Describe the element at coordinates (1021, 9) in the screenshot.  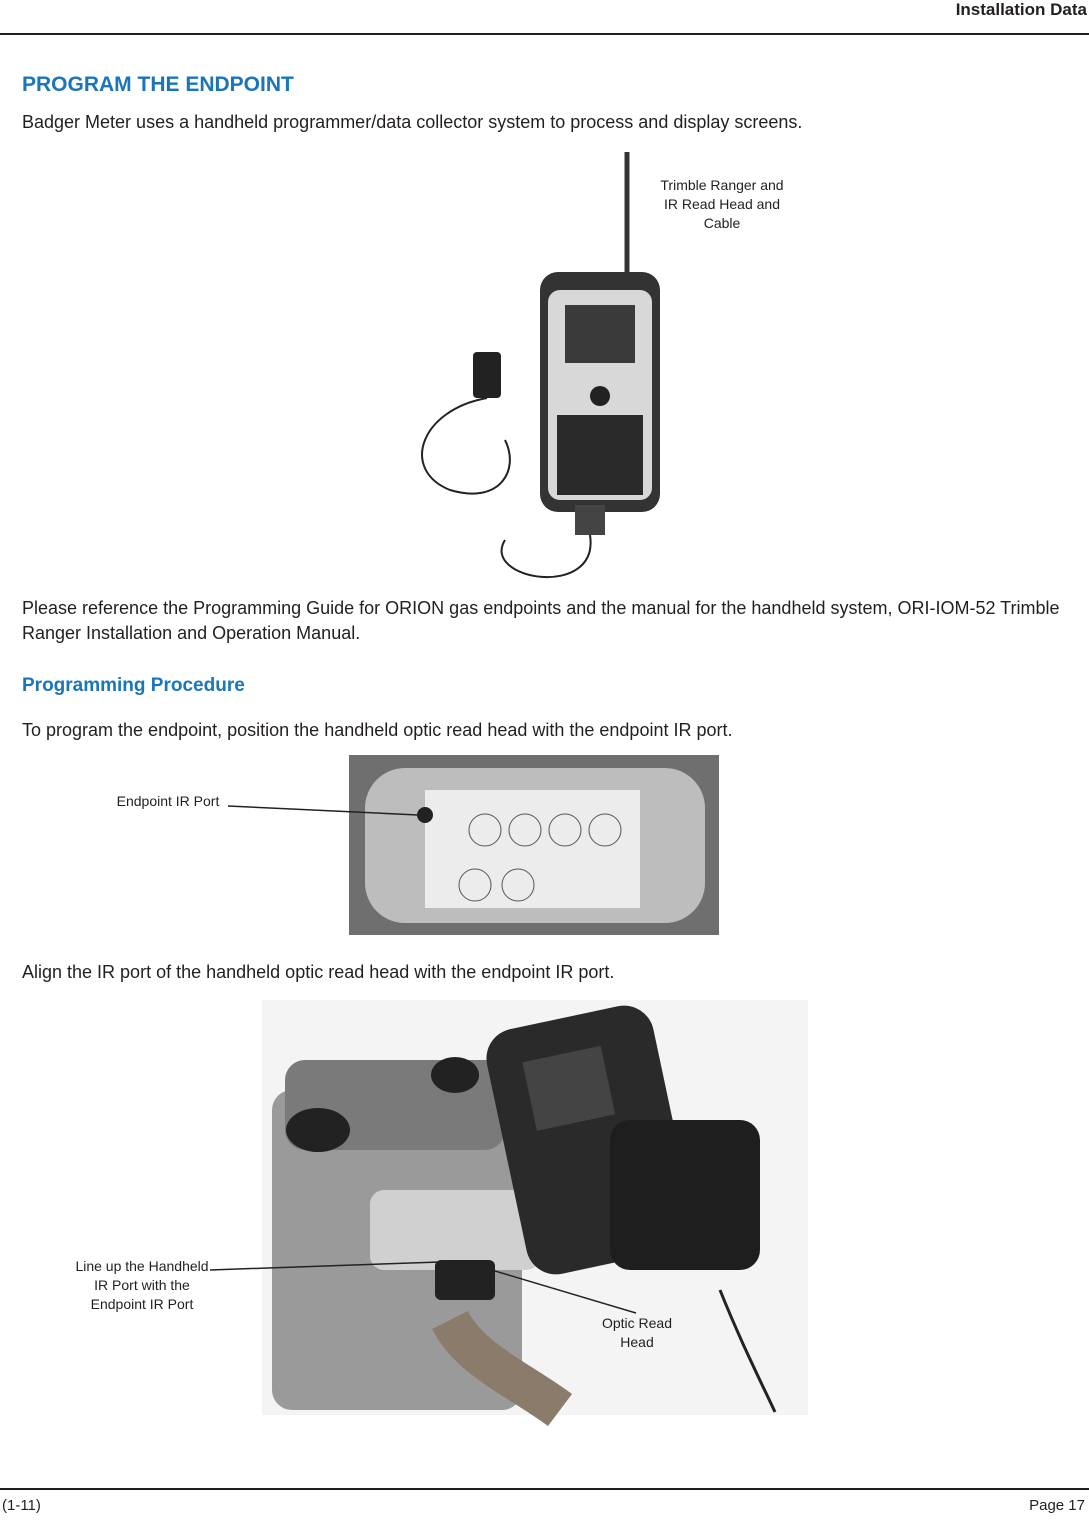
I see `header-title: Installation Data` at that location.